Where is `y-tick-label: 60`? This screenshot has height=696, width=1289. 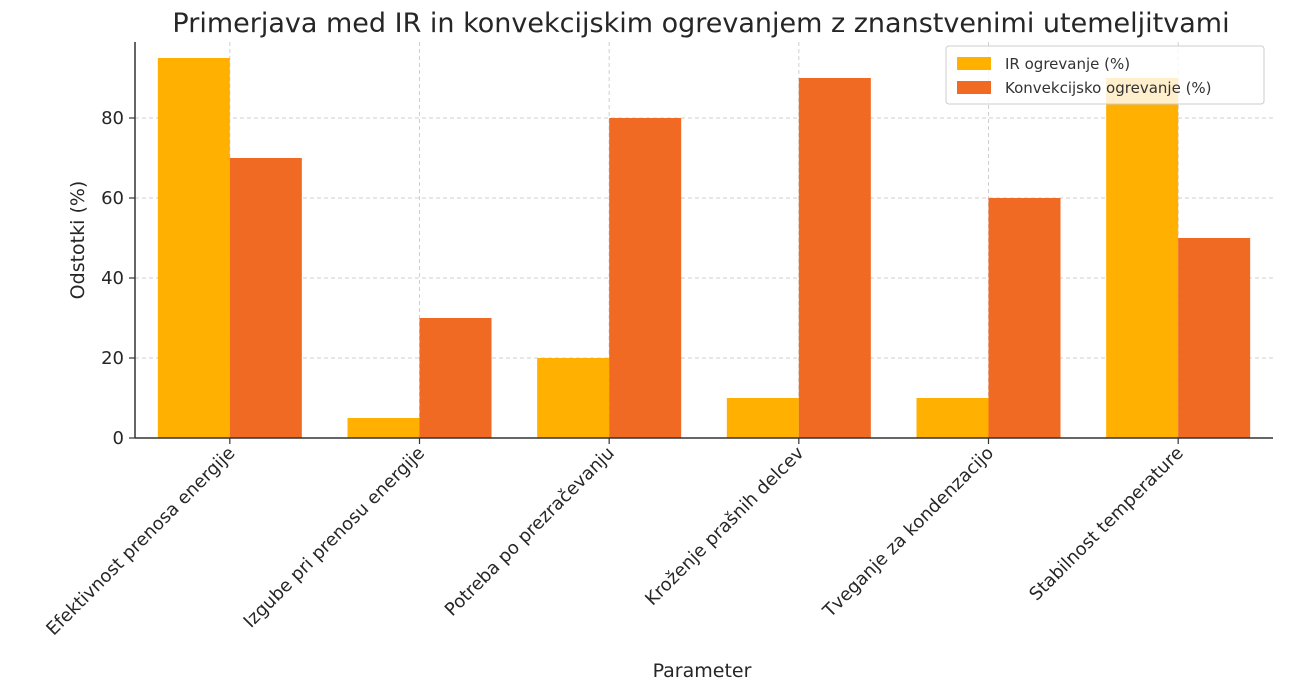
y-tick-label: 60 is located at coordinates (112, 198).